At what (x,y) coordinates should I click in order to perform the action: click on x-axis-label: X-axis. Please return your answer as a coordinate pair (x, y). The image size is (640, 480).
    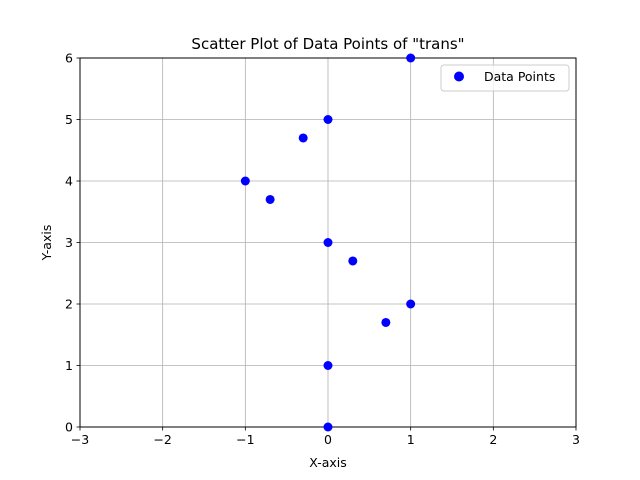
    Looking at the image, I should click on (328, 462).